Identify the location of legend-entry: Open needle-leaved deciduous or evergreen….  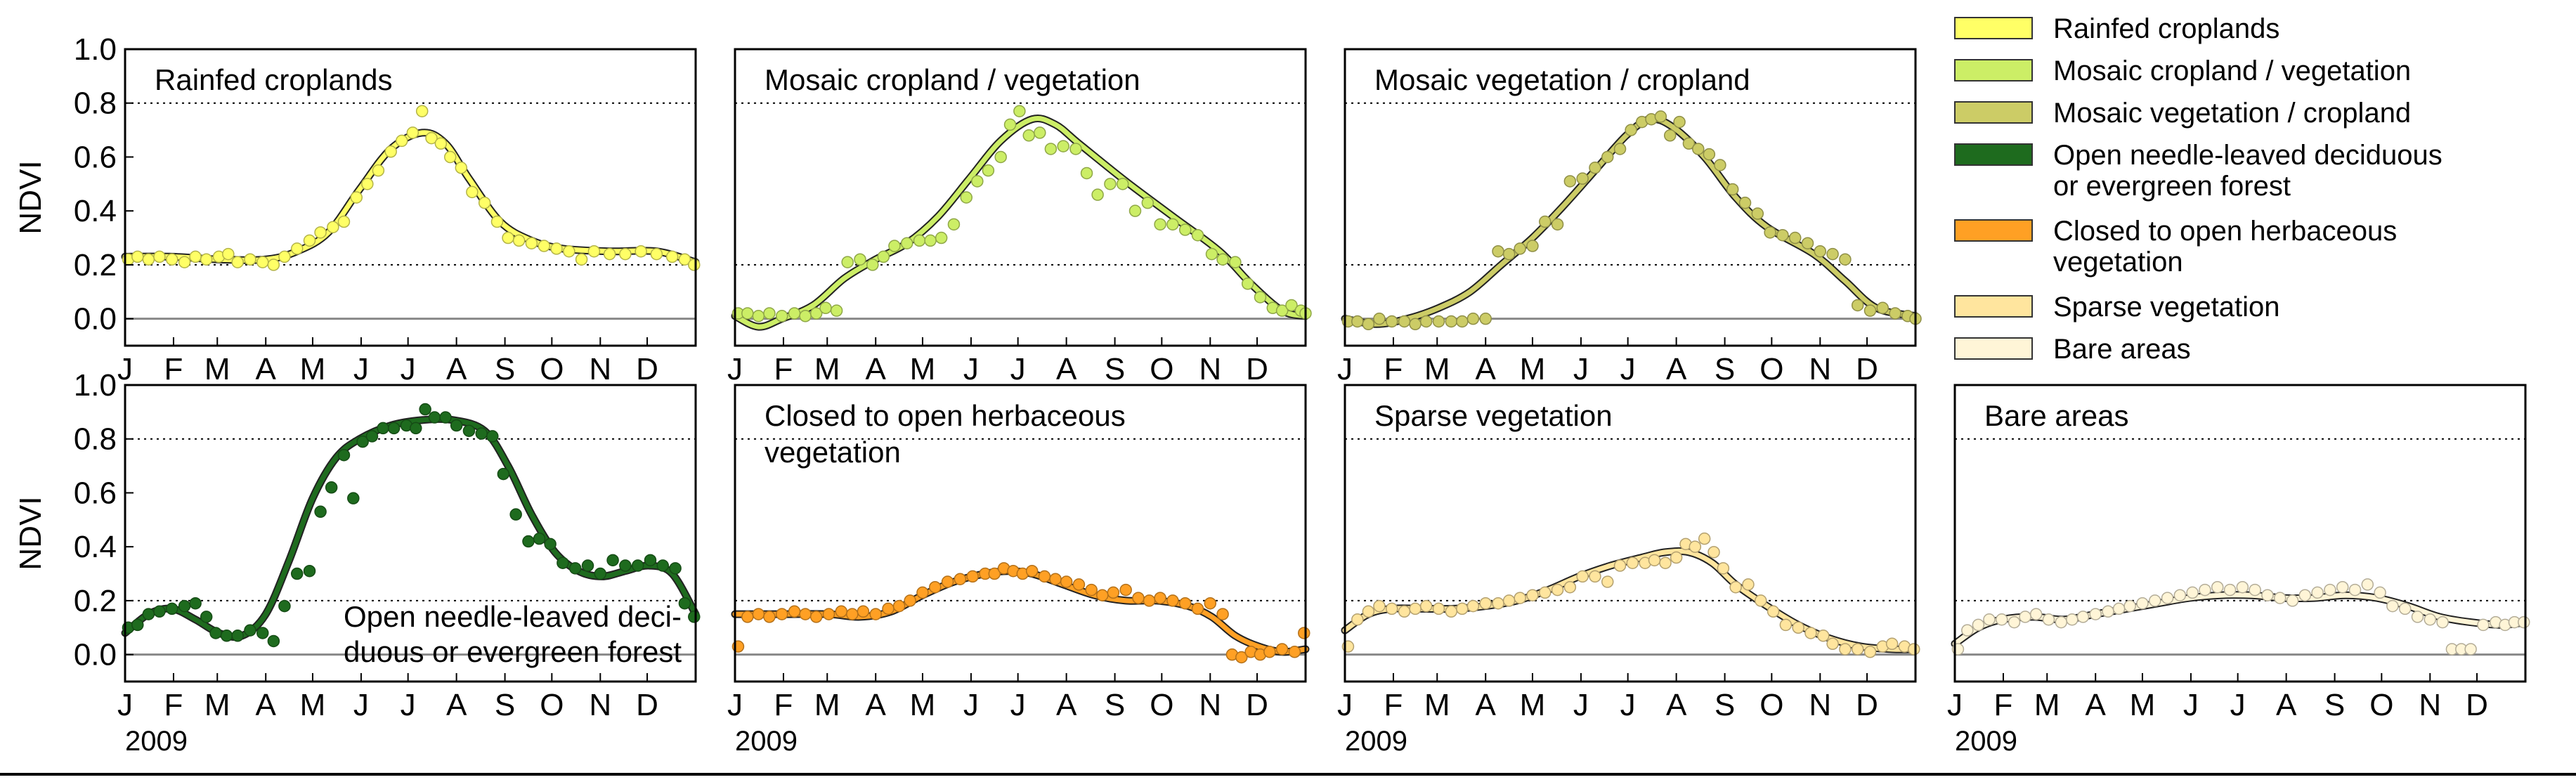
(2198, 171).